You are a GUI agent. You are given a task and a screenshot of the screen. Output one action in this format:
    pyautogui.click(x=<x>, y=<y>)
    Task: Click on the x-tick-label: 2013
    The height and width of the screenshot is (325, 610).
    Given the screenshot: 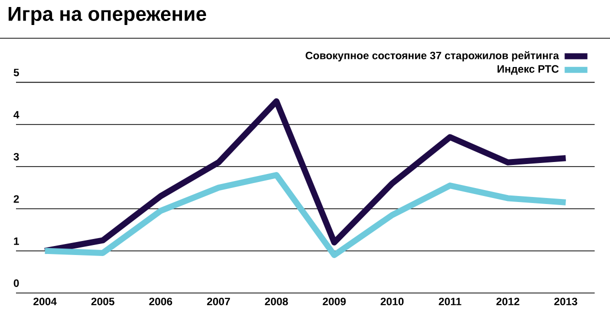 What is the action you would take?
    pyautogui.click(x=566, y=302)
    